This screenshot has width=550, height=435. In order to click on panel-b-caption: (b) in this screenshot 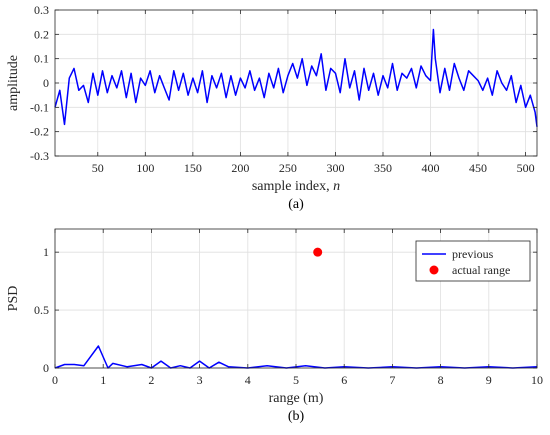, I will do `click(296, 416)`.